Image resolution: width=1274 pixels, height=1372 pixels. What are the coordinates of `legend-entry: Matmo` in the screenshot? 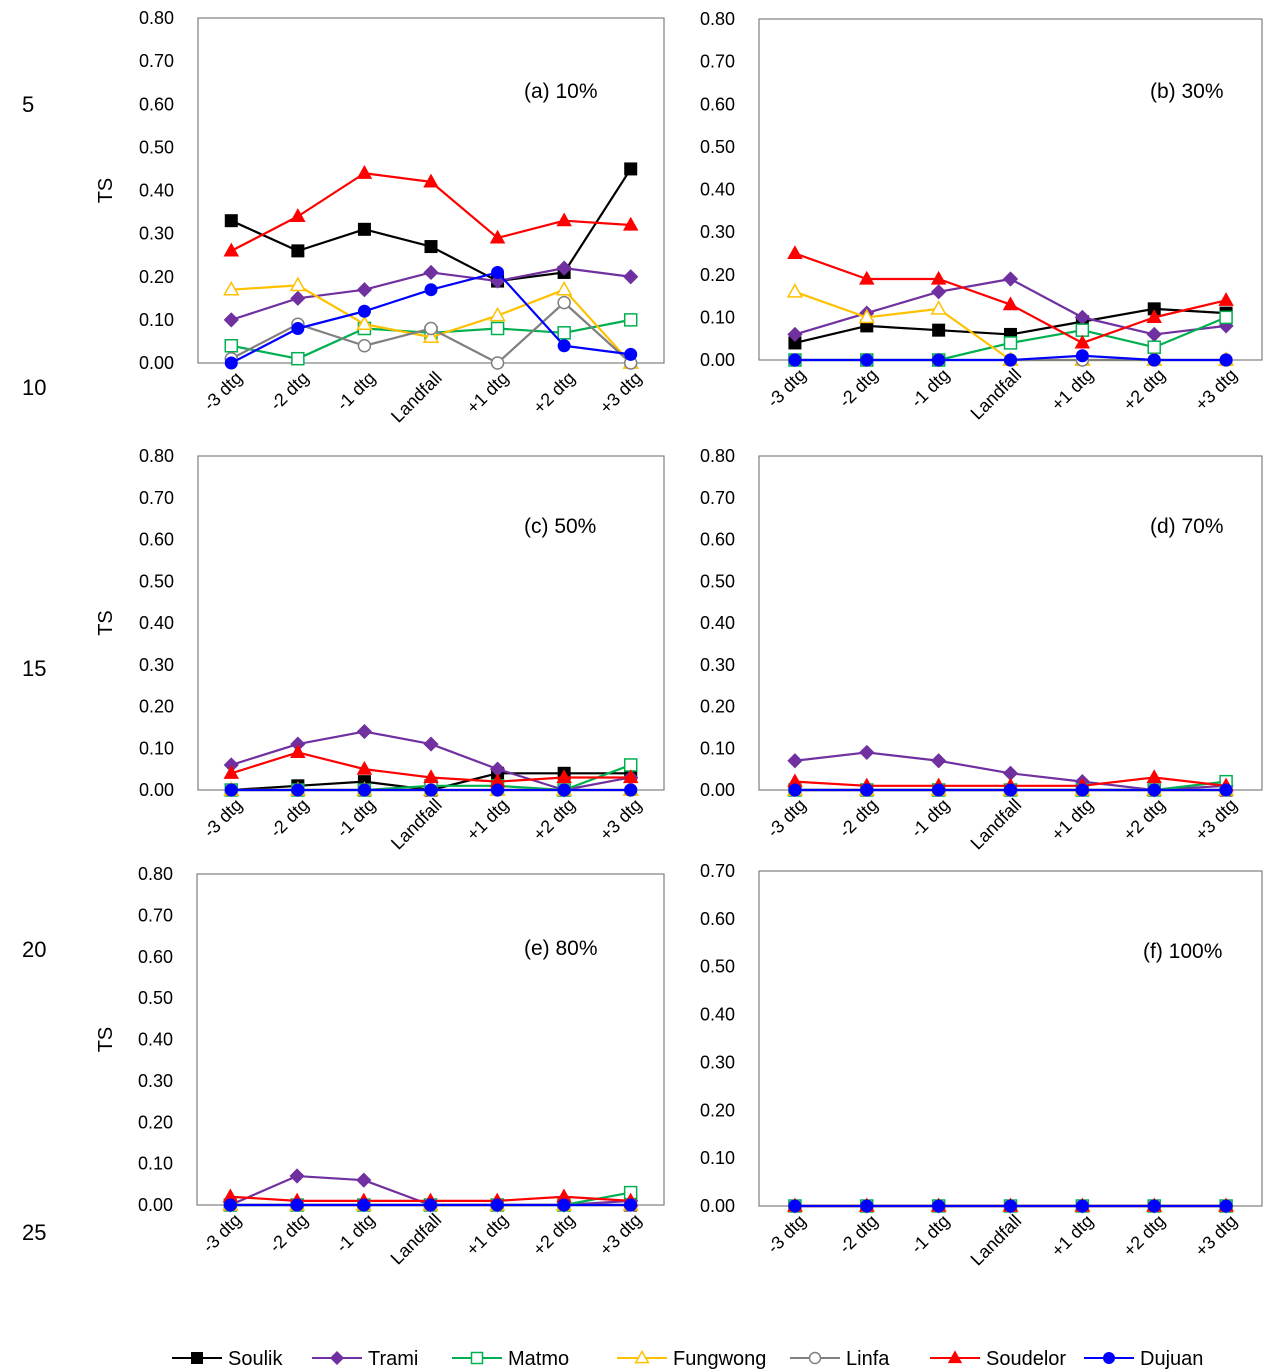 It's located at (510, 1359).